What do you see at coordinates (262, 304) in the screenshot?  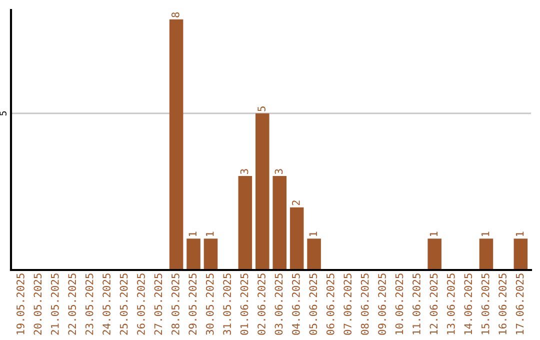 I see `x-tick-label: 02.06.2025` at bounding box center [262, 304].